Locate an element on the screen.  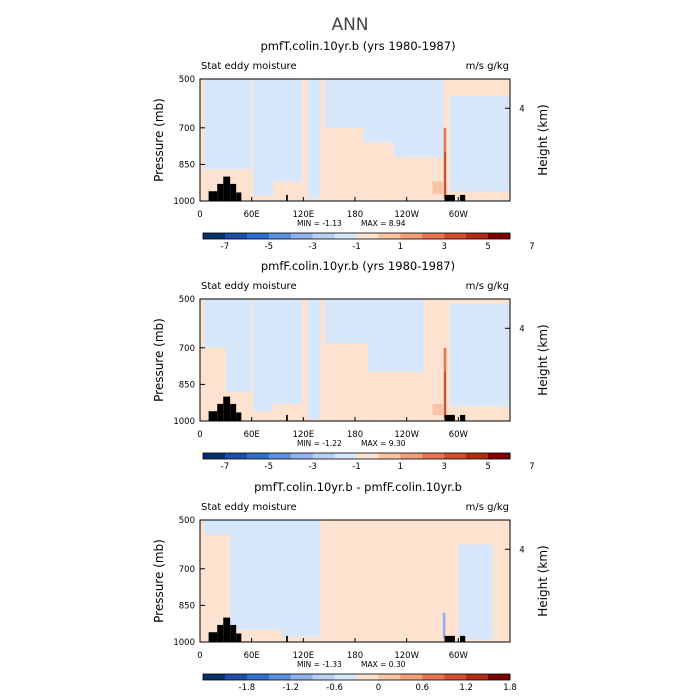
colorbar-tick-label: 1 is located at coordinates (400, 247).